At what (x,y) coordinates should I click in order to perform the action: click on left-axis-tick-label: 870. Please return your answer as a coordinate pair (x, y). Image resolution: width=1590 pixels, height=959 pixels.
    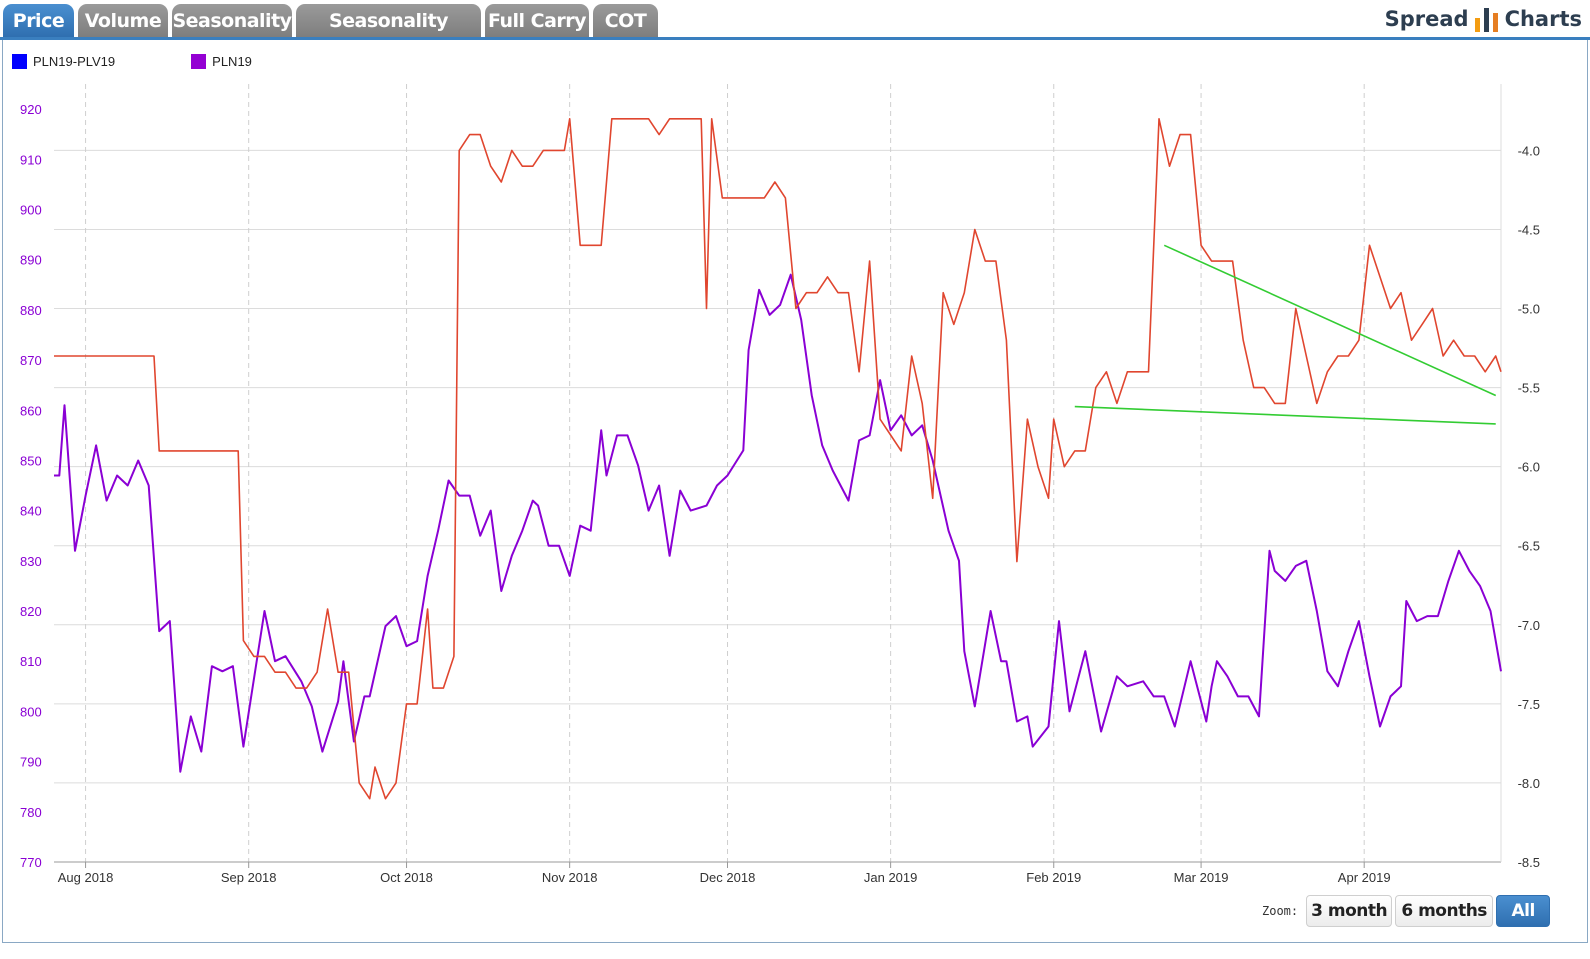
    Looking at the image, I should click on (31, 360).